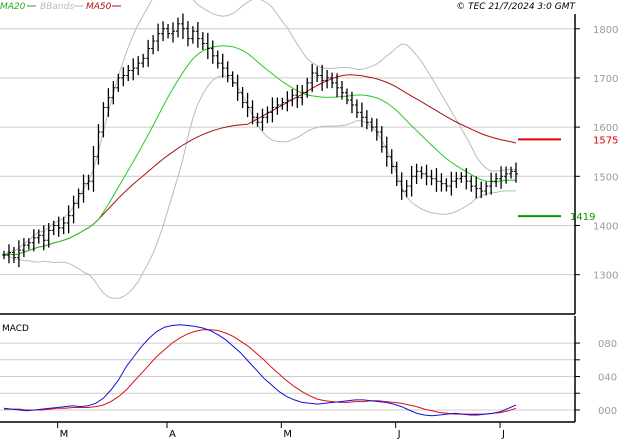 The height and width of the screenshot is (440, 627). Describe the element at coordinates (605, 276) in the screenshot. I see `price-tick-label: 1300` at that location.